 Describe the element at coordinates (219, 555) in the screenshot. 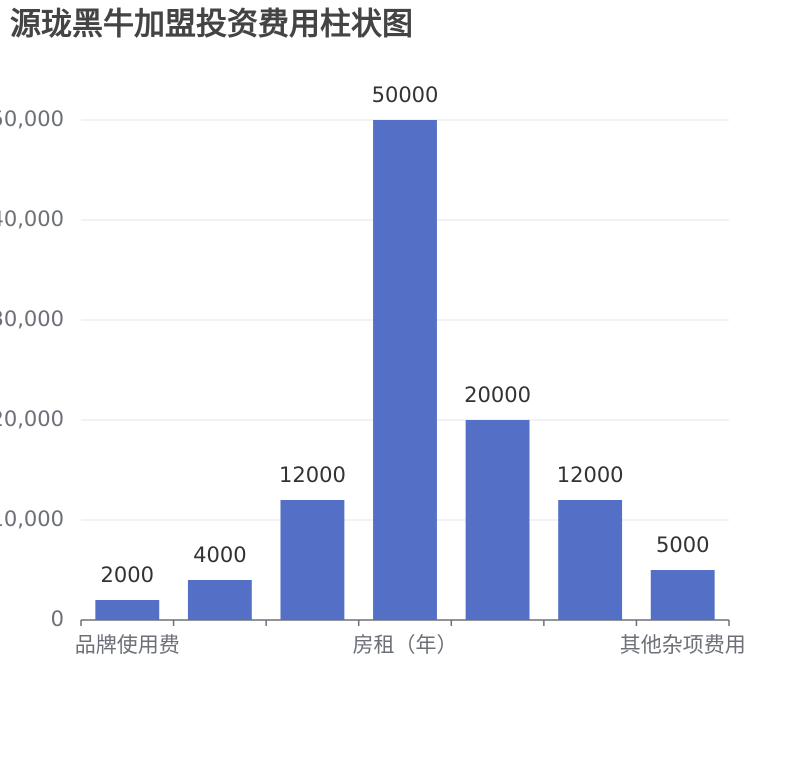

I see `data-label: 4000` at that location.